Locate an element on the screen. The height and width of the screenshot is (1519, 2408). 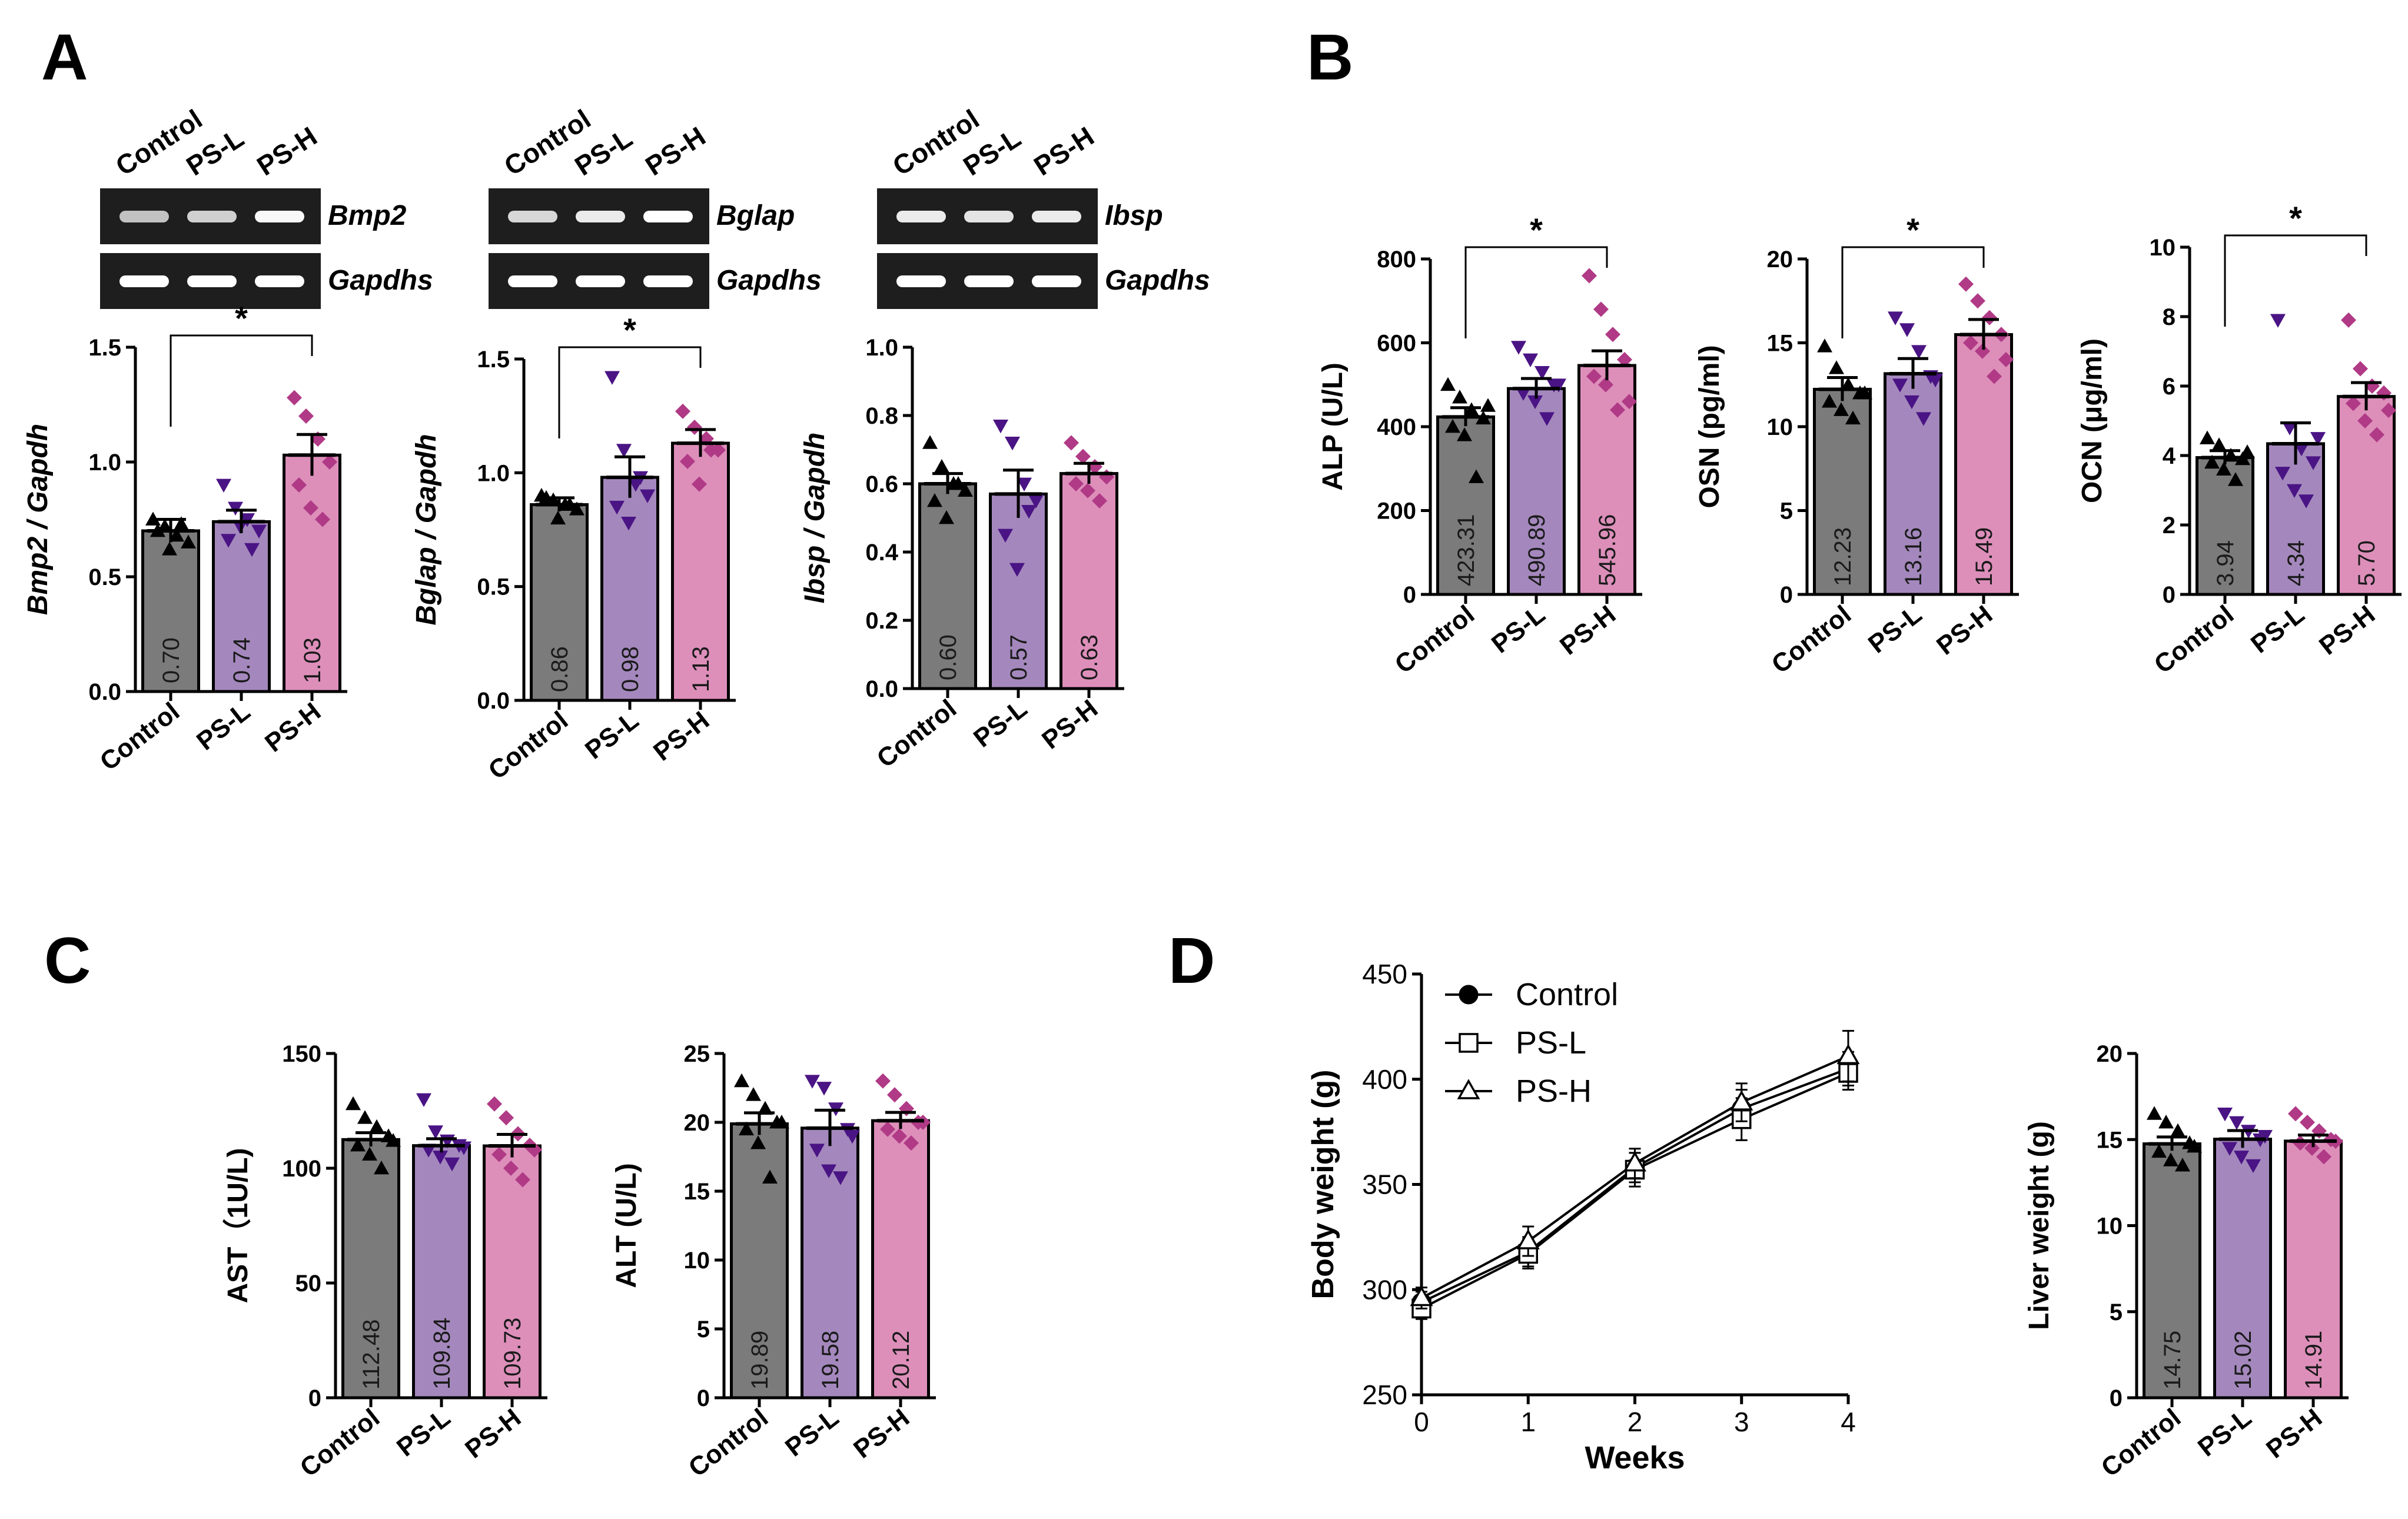
y-tick-label: 1.5 is located at coordinates (104, 348).